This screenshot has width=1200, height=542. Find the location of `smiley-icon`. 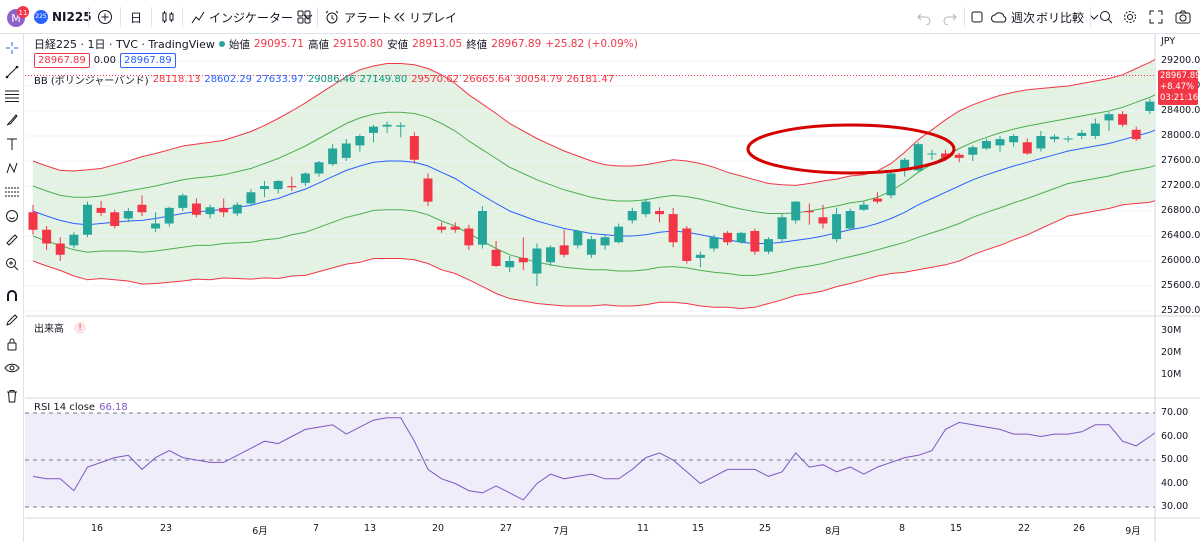

smiley-icon is located at coordinates (12, 216).